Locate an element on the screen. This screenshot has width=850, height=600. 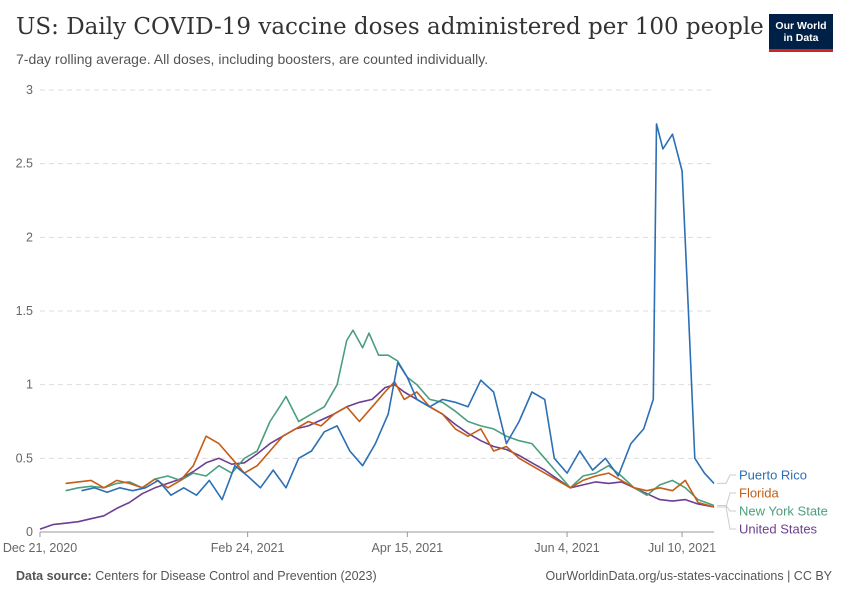
legend-label-united-states: United States is located at coordinates (778, 529).